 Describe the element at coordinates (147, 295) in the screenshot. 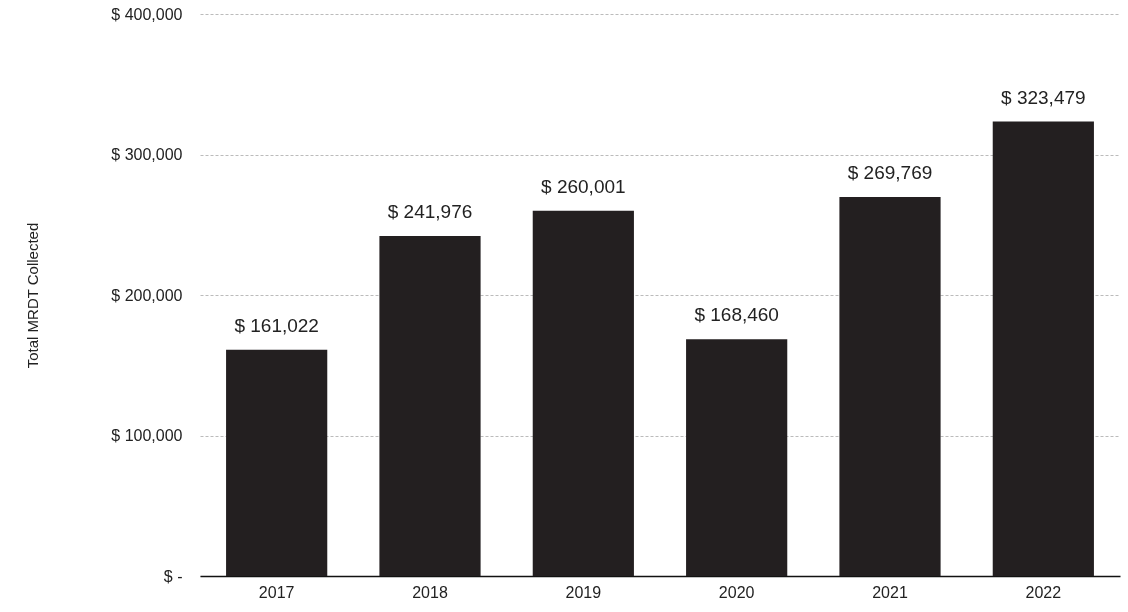

I see `y-tick-label: $ 200,000` at that location.